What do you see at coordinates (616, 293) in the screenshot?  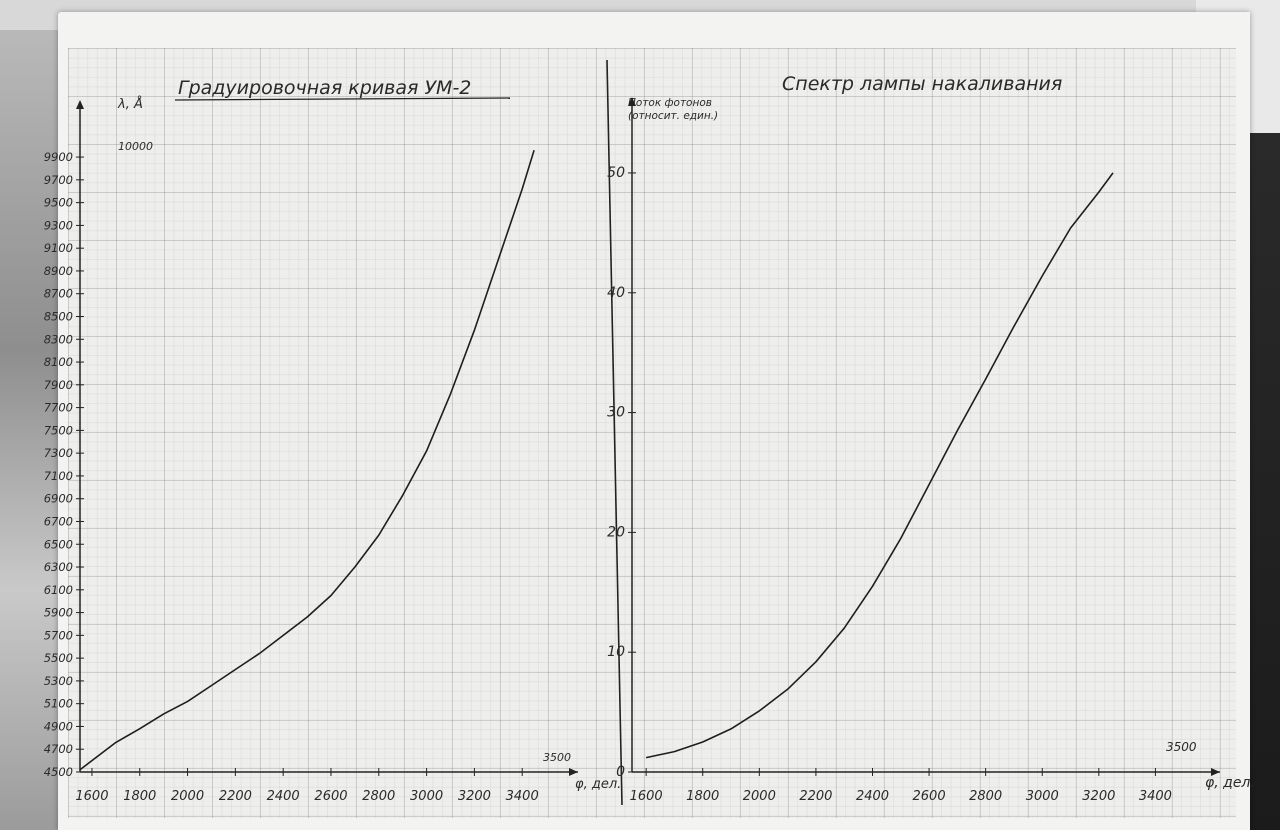 I see `y-tick-label: 40` at bounding box center [616, 293].